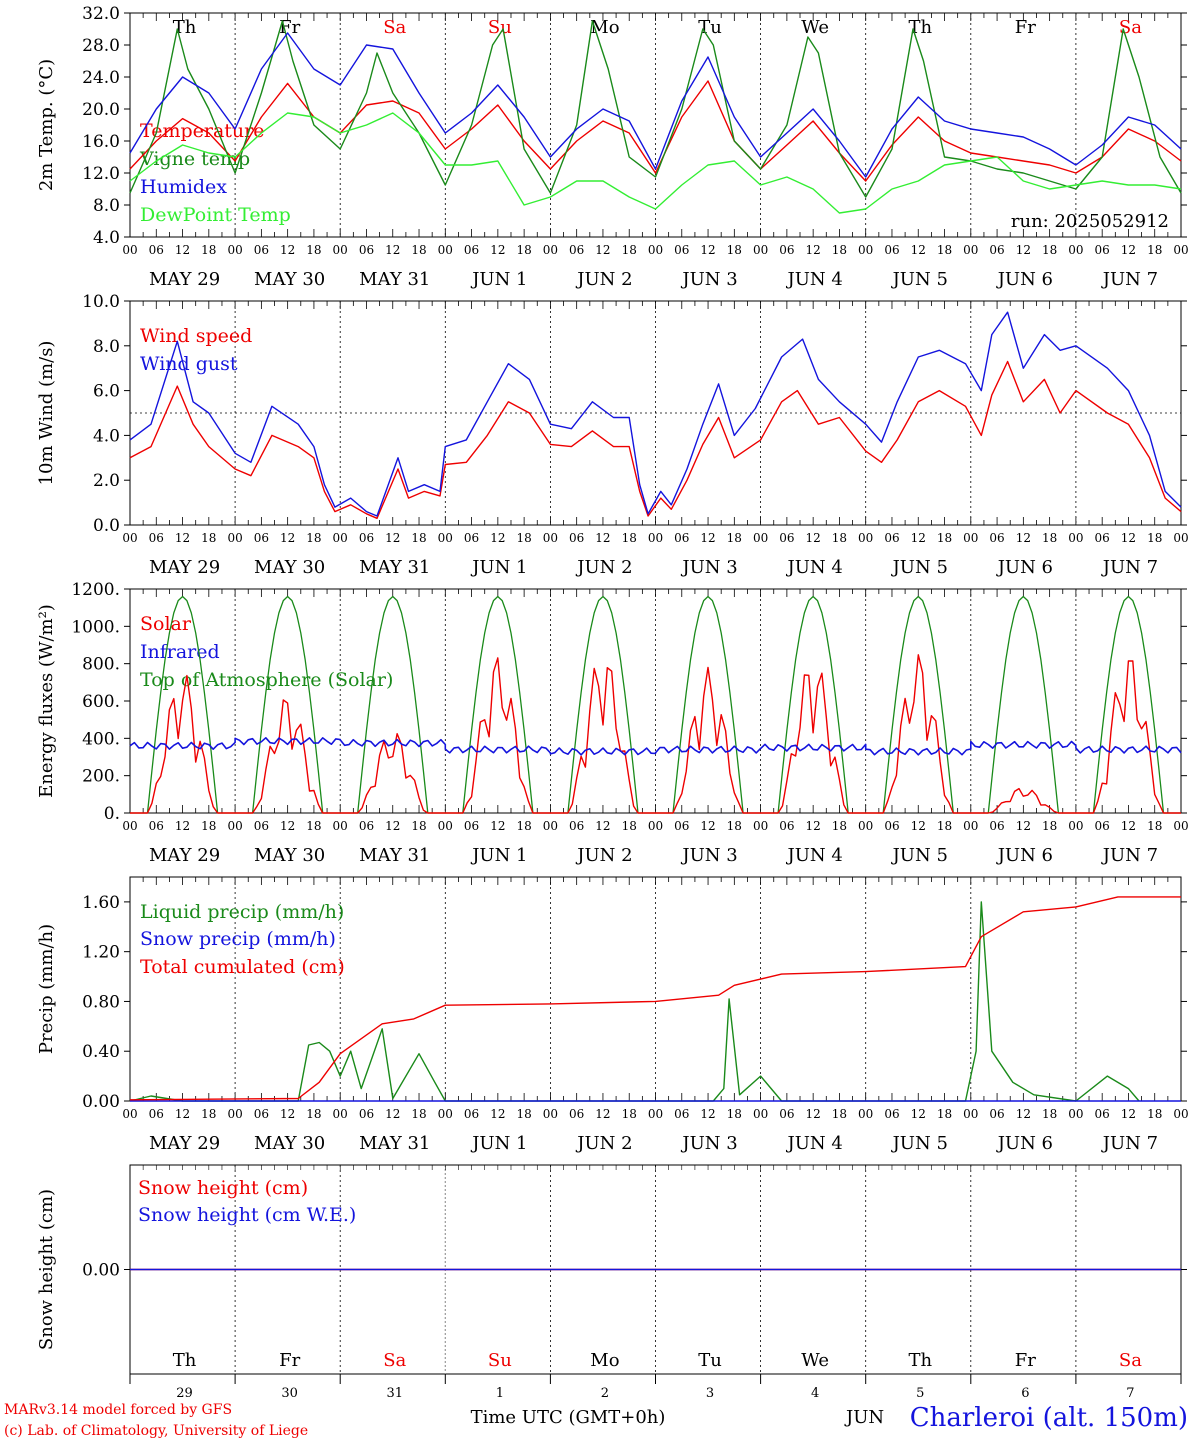 The width and height of the screenshot is (1194, 1440). Describe the element at coordinates (604, 27) in the screenshot. I see `day-name: Mo` at that location.